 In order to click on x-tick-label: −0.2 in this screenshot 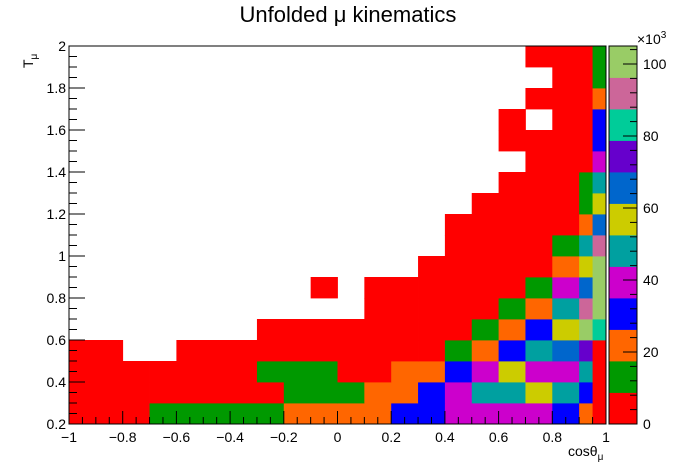, I will do `click(284, 437)`.